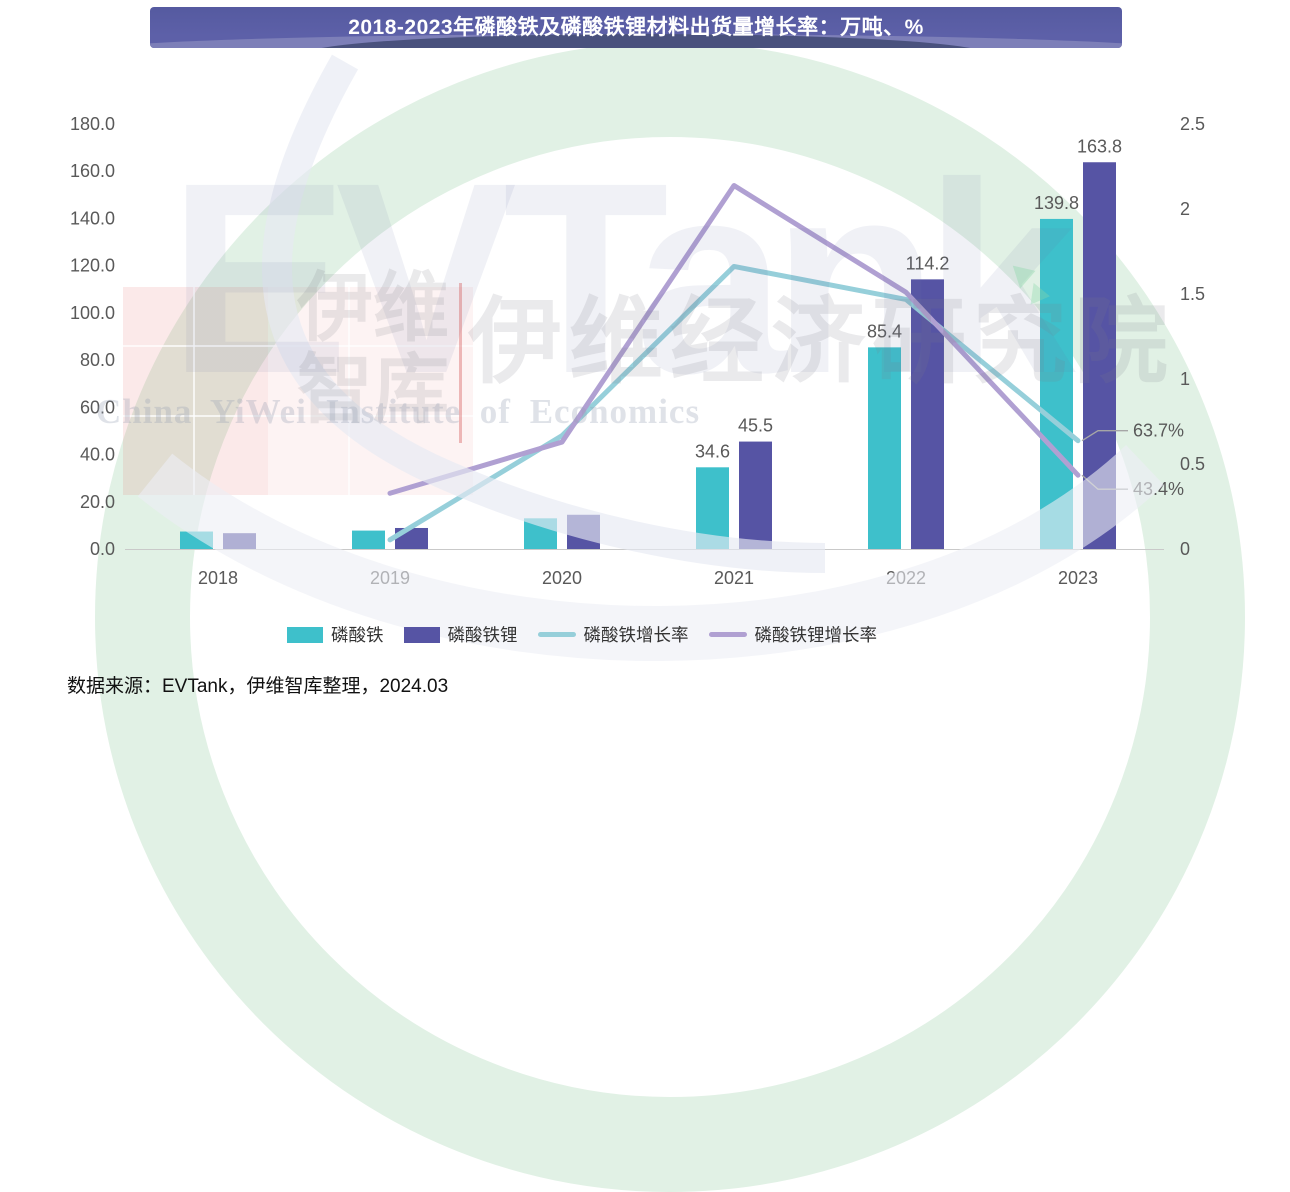  I want to click on x-axis-label: 2019, so click(390, 578).